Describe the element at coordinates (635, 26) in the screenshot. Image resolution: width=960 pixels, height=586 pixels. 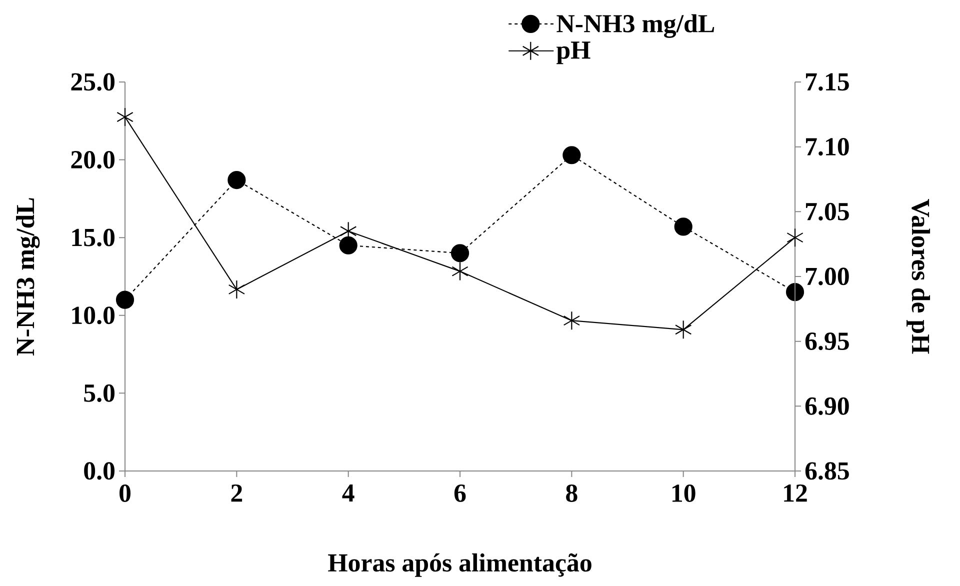
I see `legend-label: N-NH3 mg/dL` at that location.